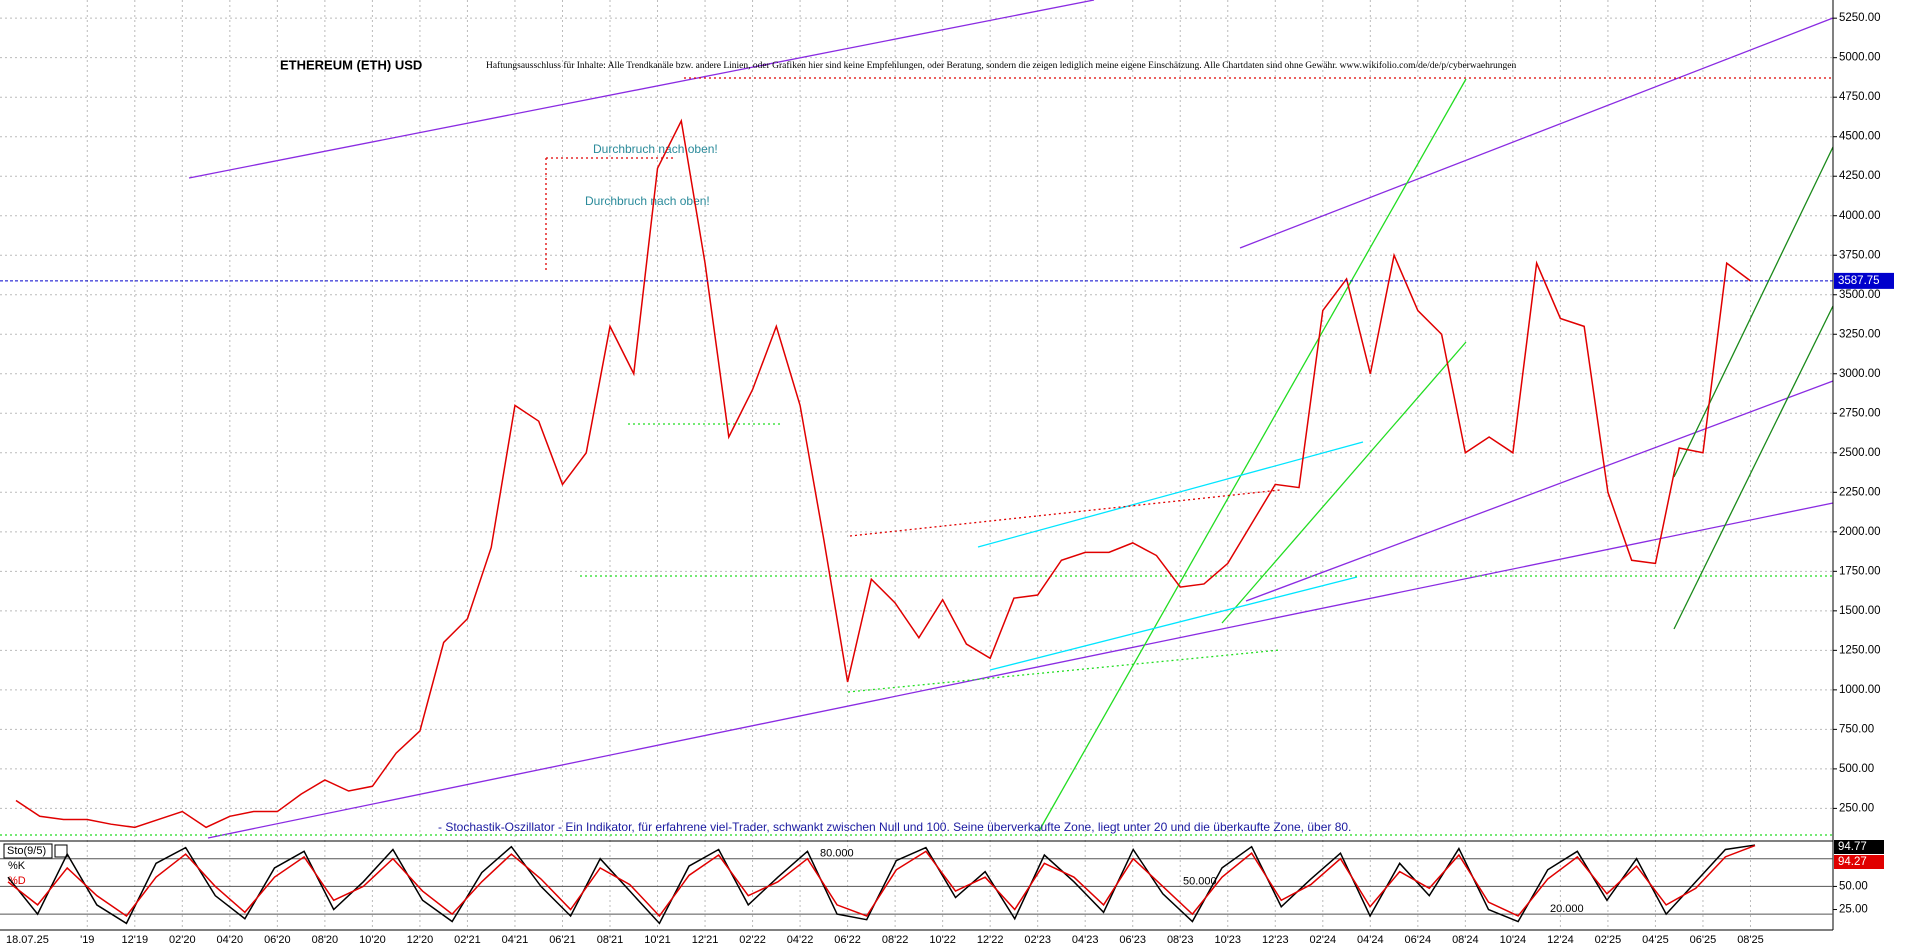 The width and height of the screenshot is (1916, 948). I want to click on x-tick-label: 06'22, so click(847, 940).